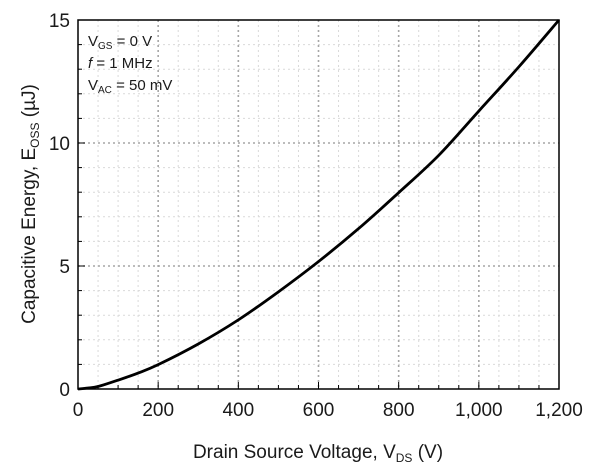 The height and width of the screenshot is (466, 598). Describe the element at coordinates (78, 410) in the screenshot. I see `x-tick-label: 0` at that location.